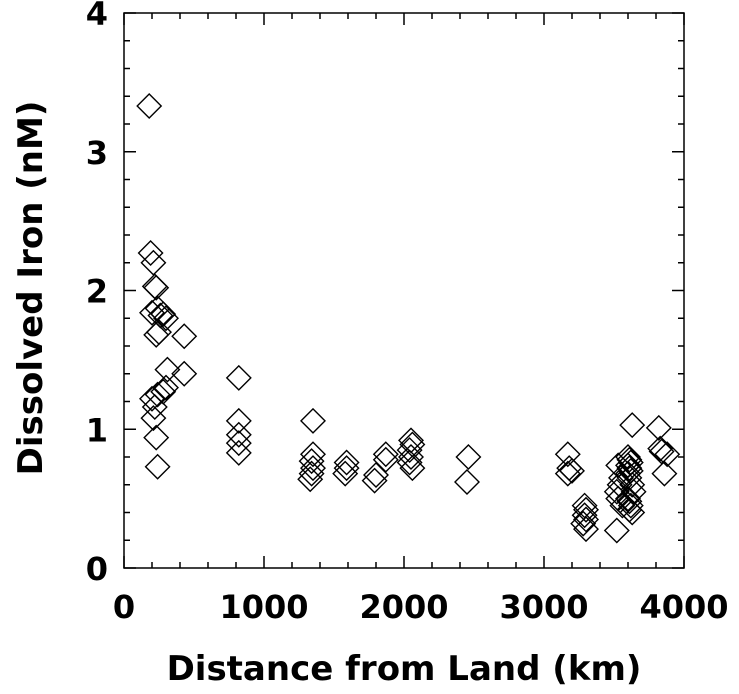 This screenshot has width=739, height=694. What do you see at coordinates (543, 607) in the screenshot?
I see `x-tick-label: 3000` at bounding box center [543, 607].